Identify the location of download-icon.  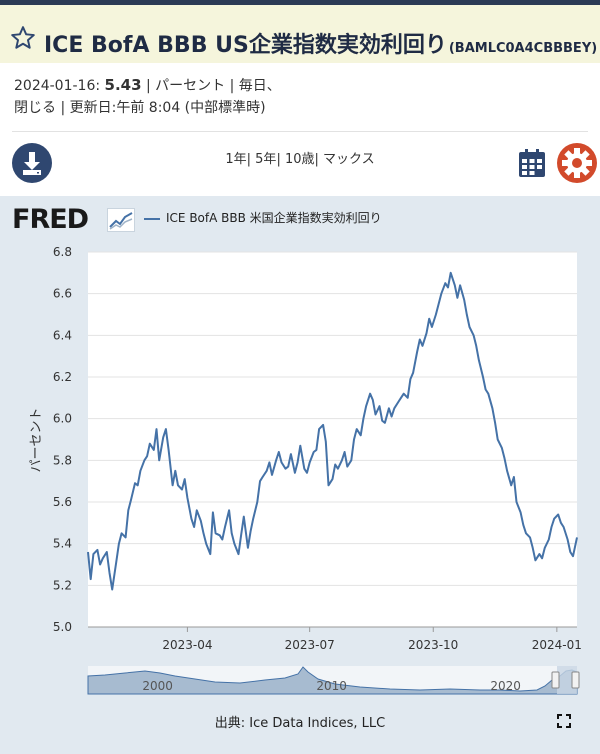
(32, 163).